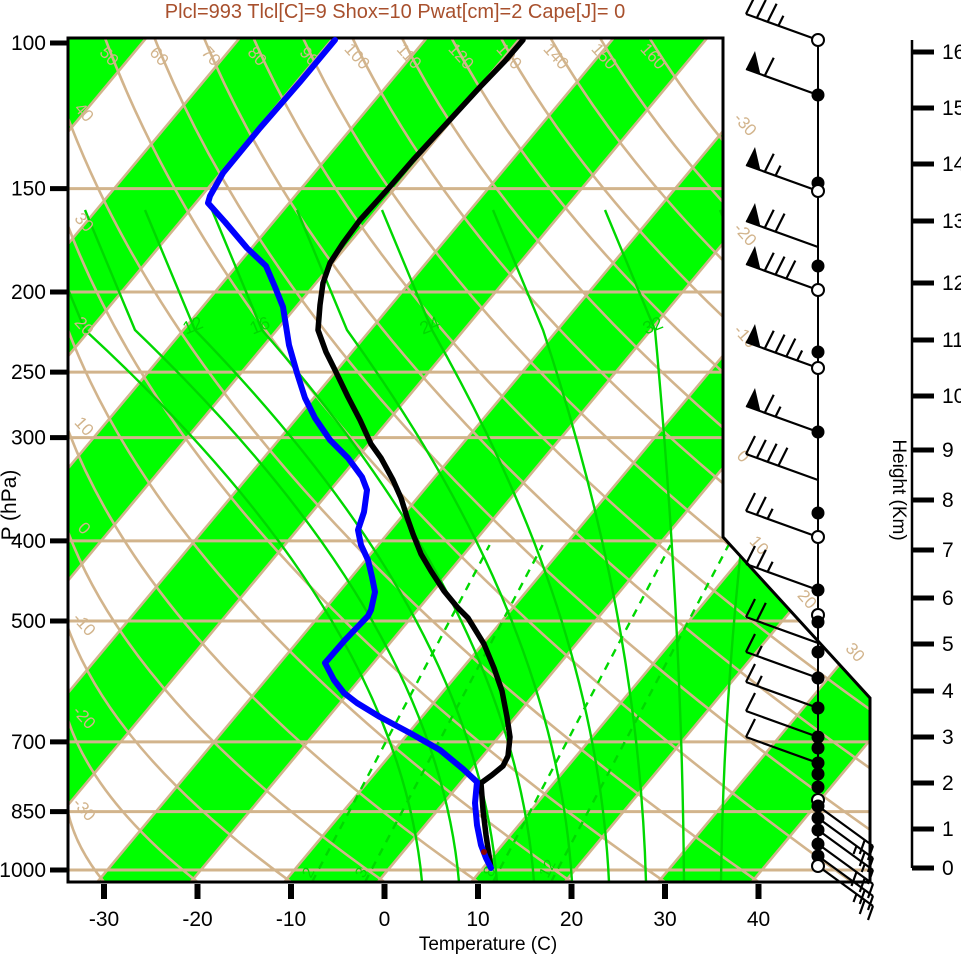 The width and height of the screenshot is (961, 957). I want to click on height-tick-label: 14, so click(951, 164).